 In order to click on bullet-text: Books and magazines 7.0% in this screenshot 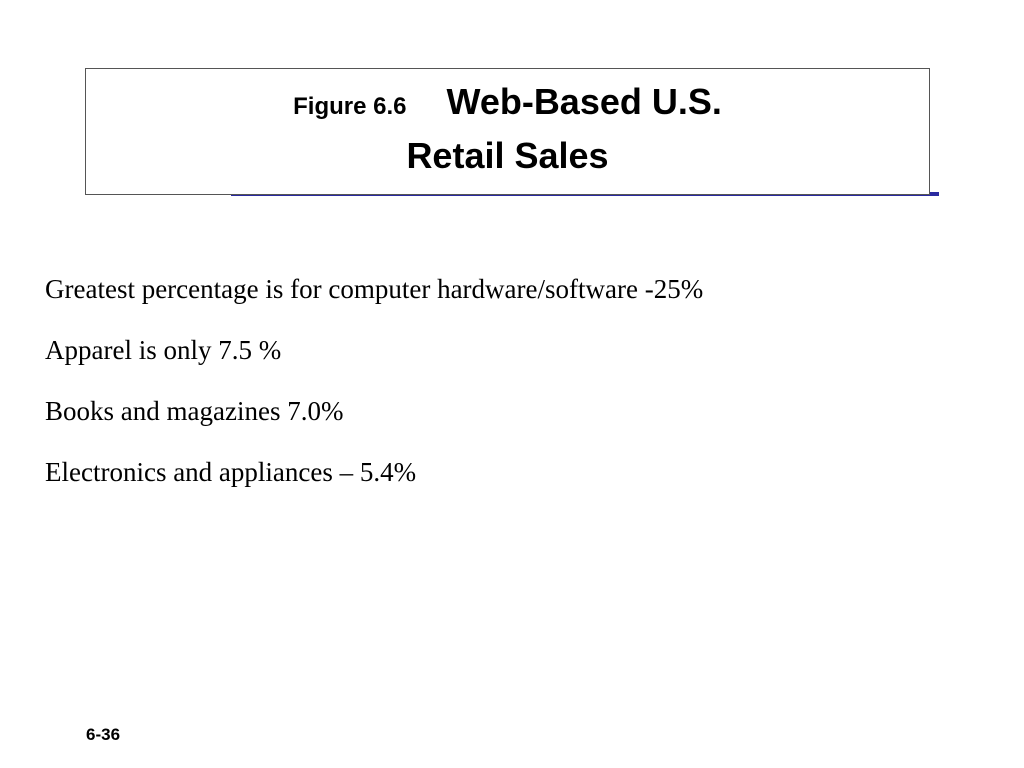, I will do `click(194, 411)`.